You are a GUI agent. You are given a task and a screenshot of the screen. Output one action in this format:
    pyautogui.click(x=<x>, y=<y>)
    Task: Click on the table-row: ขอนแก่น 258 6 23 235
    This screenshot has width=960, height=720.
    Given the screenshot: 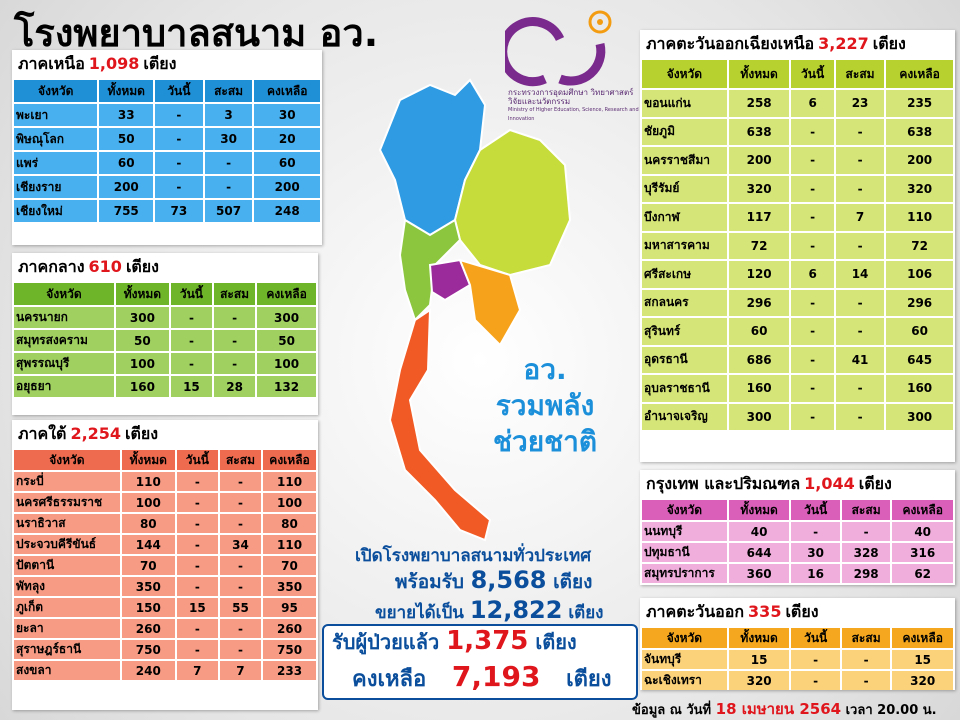 What is the action you would take?
    pyautogui.click(x=797, y=103)
    